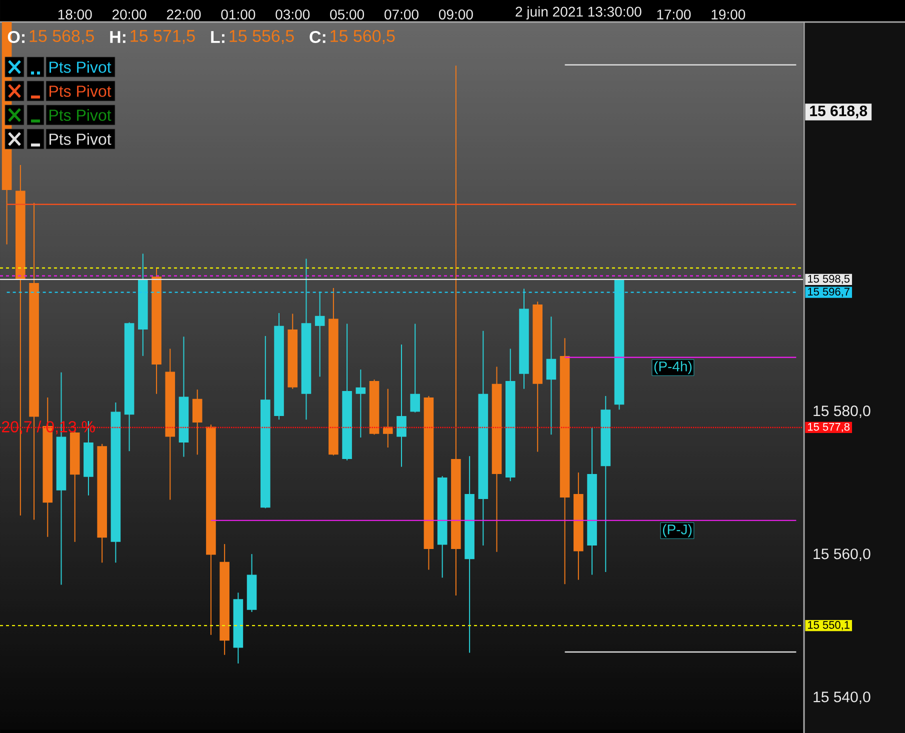 This screenshot has height=733, width=905. What do you see at coordinates (362, 37) in the screenshot?
I see `annotation: 15 560,5` at bounding box center [362, 37].